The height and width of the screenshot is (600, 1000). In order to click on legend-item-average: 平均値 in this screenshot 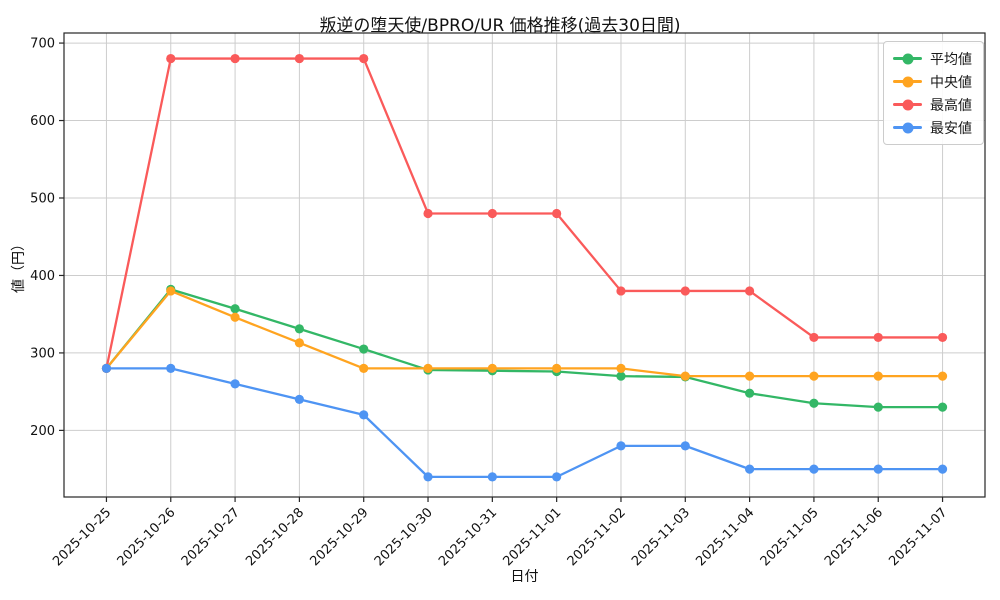, I will do `click(934, 58)`.